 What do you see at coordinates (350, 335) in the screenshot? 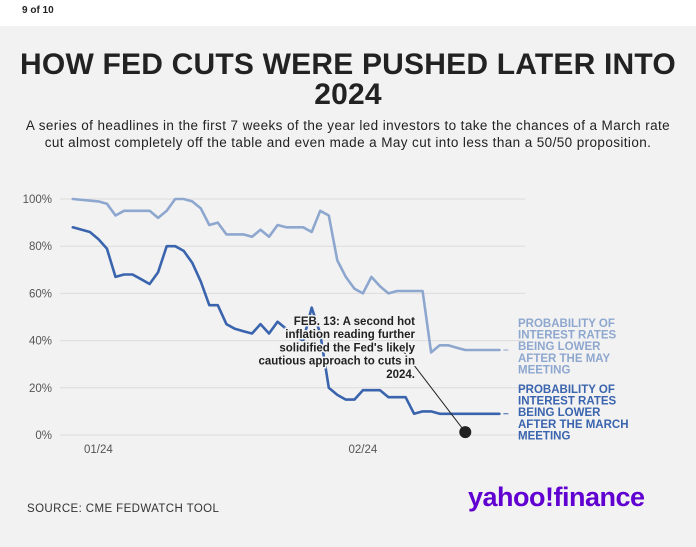
I see `annotation-text-line: inflation reading further` at bounding box center [350, 335].